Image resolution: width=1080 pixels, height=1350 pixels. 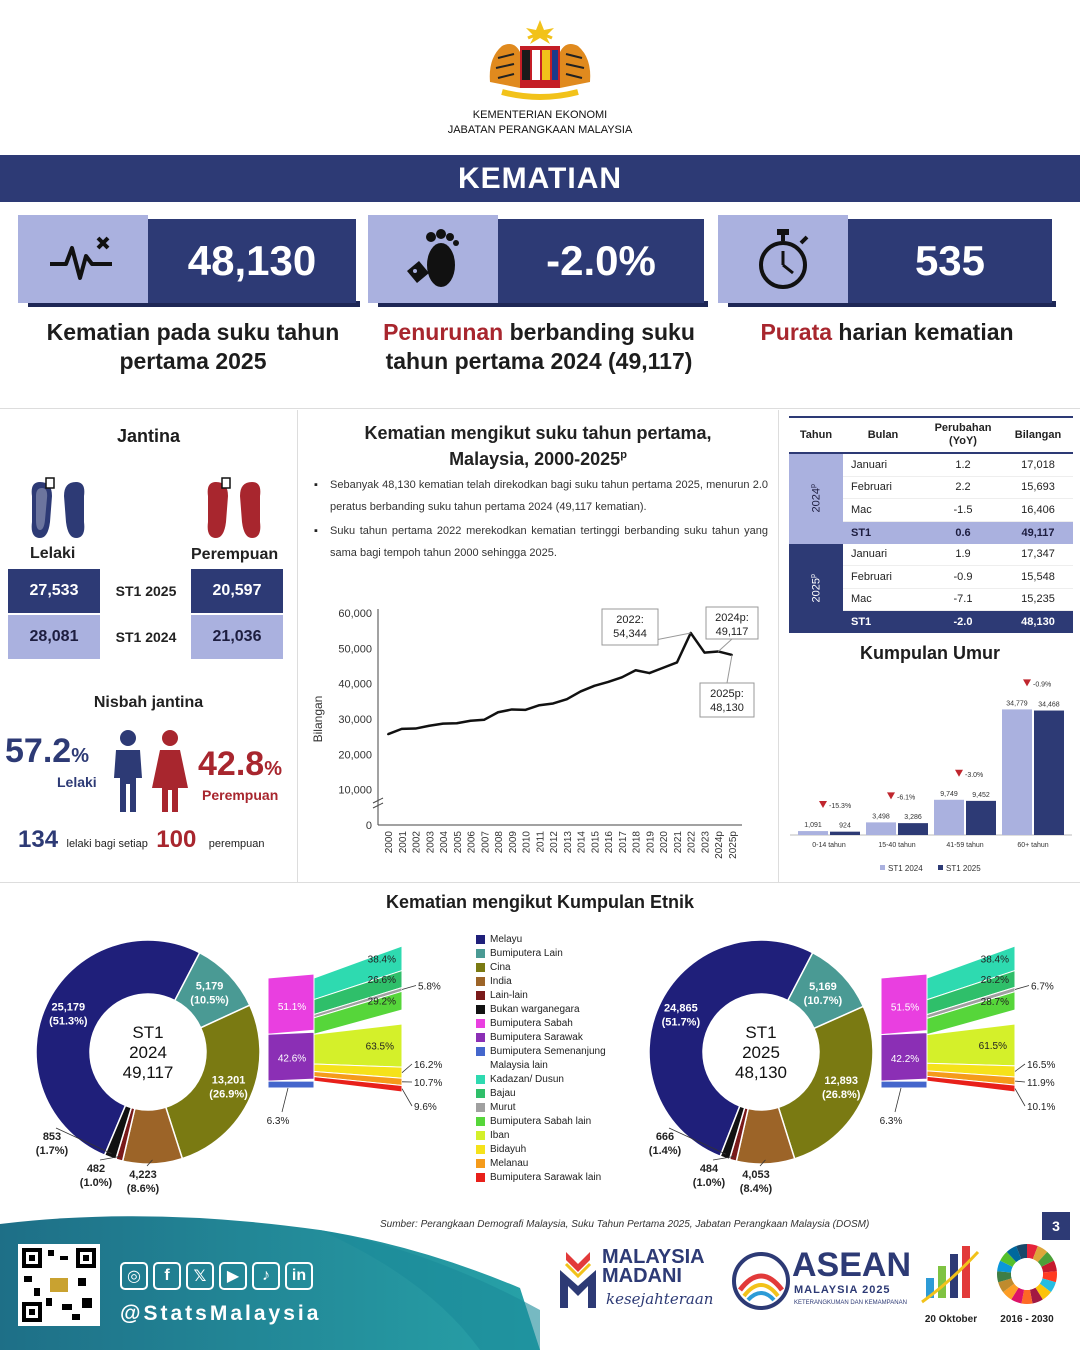 What do you see at coordinates (1017, 703) in the screenshot?
I see `bar-value-label: 34,779` at bounding box center [1017, 703].